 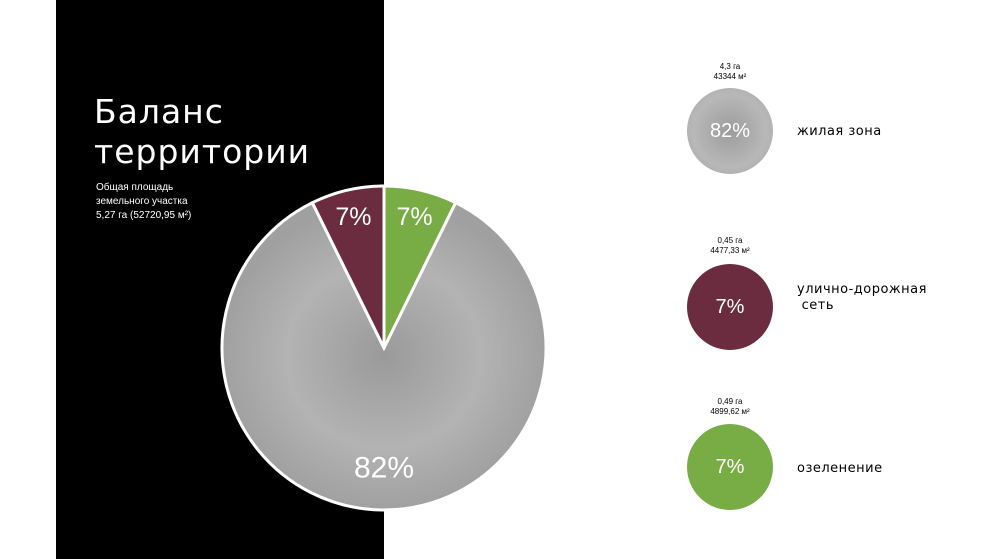 What do you see at coordinates (414, 217) in the screenshot?
I see `pie-slice-greenery-label: 7%` at bounding box center [414, 217].